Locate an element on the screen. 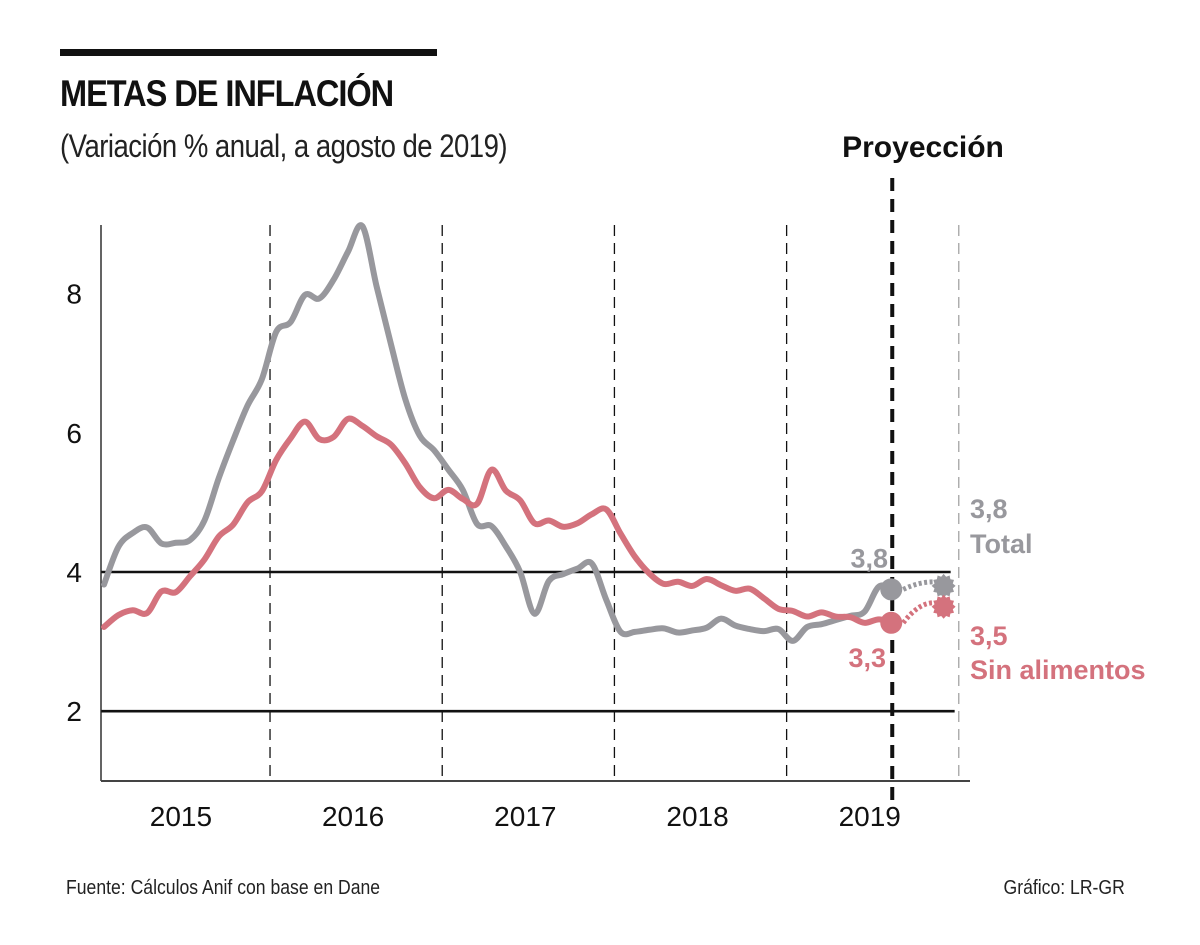 The height and width of the screenshot is (945, 1200). x-tick-label: 2018 is located at coordinates (697, 816).